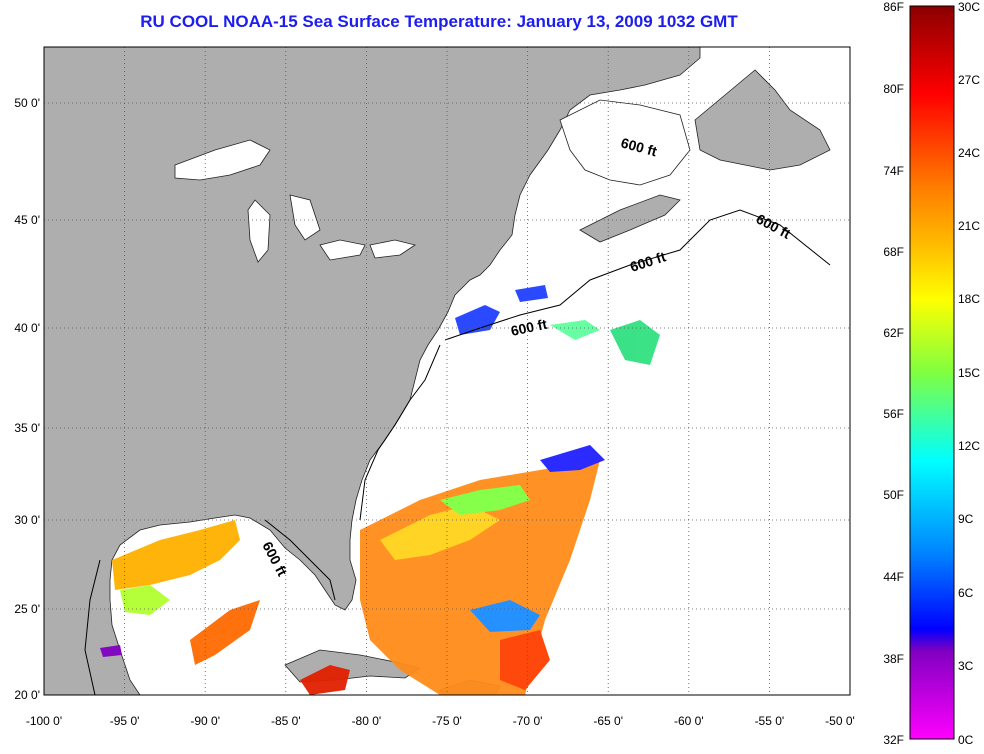  What do you see at coordinates (125, 721) in the screenshot?
I see `x-tick-label: -95 0'` at bounding box center [125, 721].